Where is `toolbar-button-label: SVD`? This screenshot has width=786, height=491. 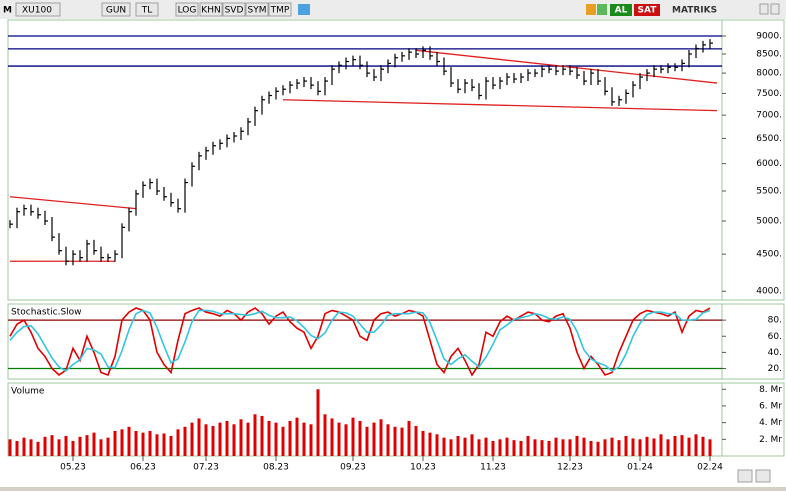 toolbar-button-label: SVD is located at coordinates (234, 11).